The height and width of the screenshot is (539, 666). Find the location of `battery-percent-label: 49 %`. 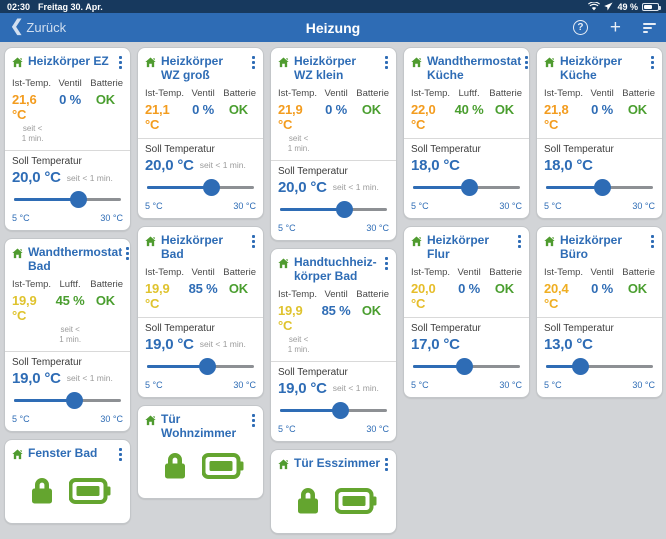

battery-percent-label: 49 % is located at coordinates (627, 6).